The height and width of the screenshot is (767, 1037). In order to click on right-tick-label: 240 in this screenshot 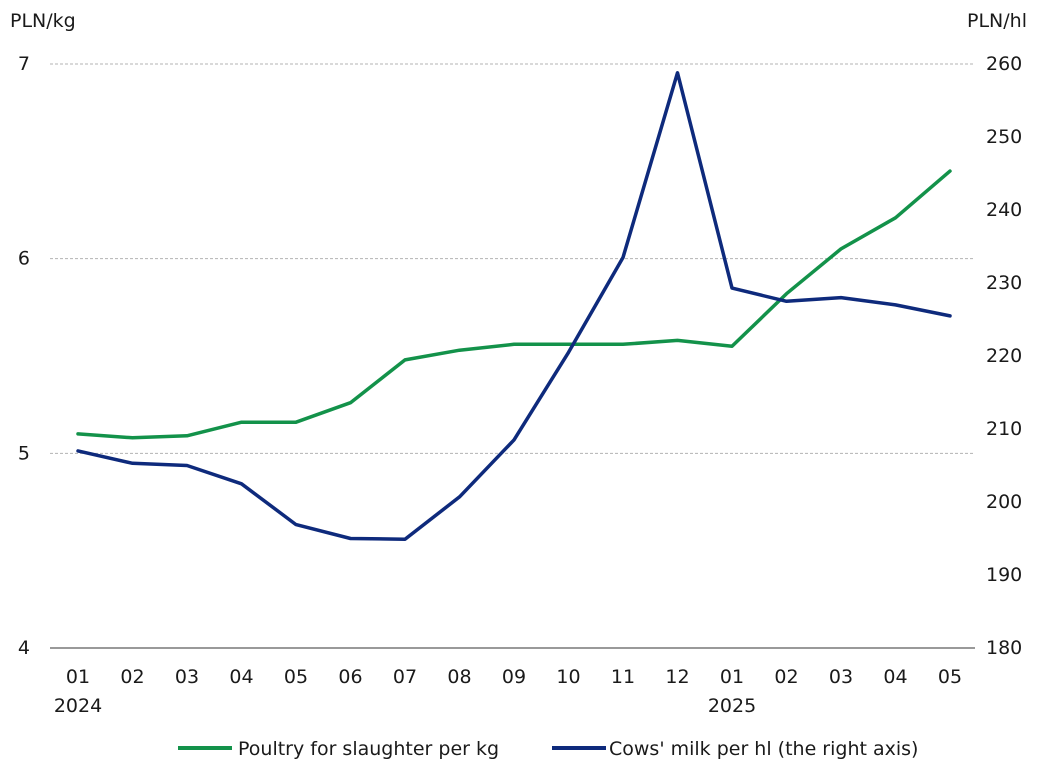, I will do `click(1004, 210)`.